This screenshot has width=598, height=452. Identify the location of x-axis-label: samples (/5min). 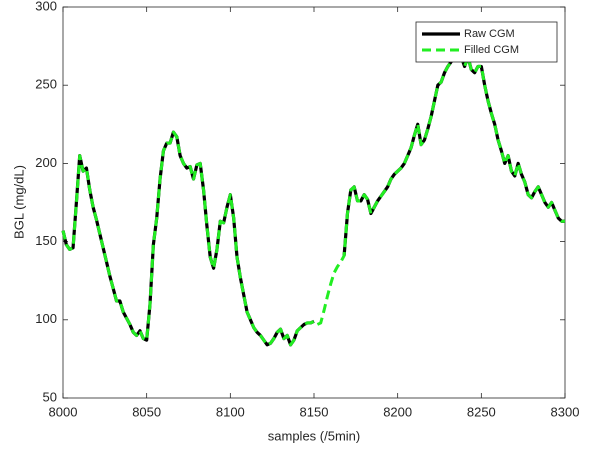
(314, 435).